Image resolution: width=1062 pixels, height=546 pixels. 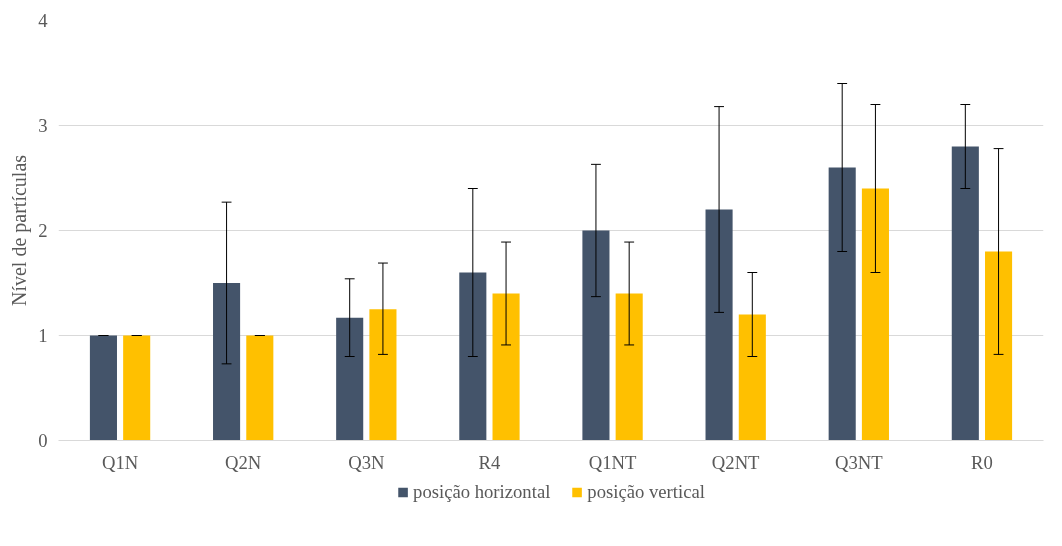 What do you see at coordinates (120, 462) in the screenshot?
I see `x-tick-label: Q1N` at bounding box center [120, 462].